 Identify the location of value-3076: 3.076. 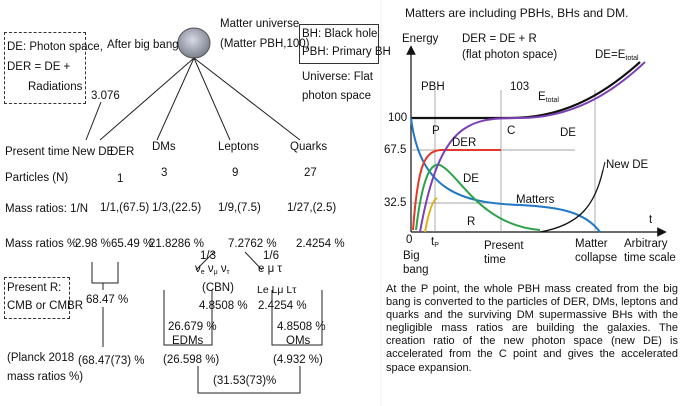
(105, 96).